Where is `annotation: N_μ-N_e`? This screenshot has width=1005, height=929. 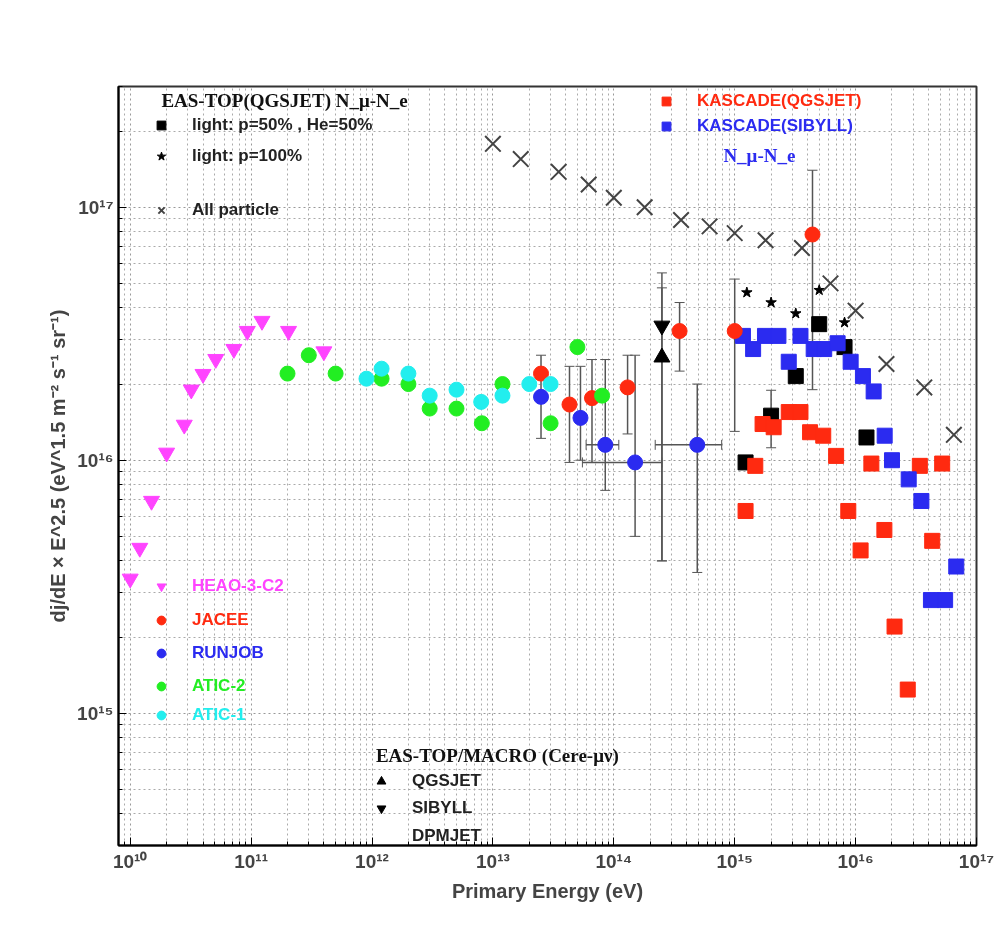
annotation: N_μ-N_e is located at coordinates (759, 156).